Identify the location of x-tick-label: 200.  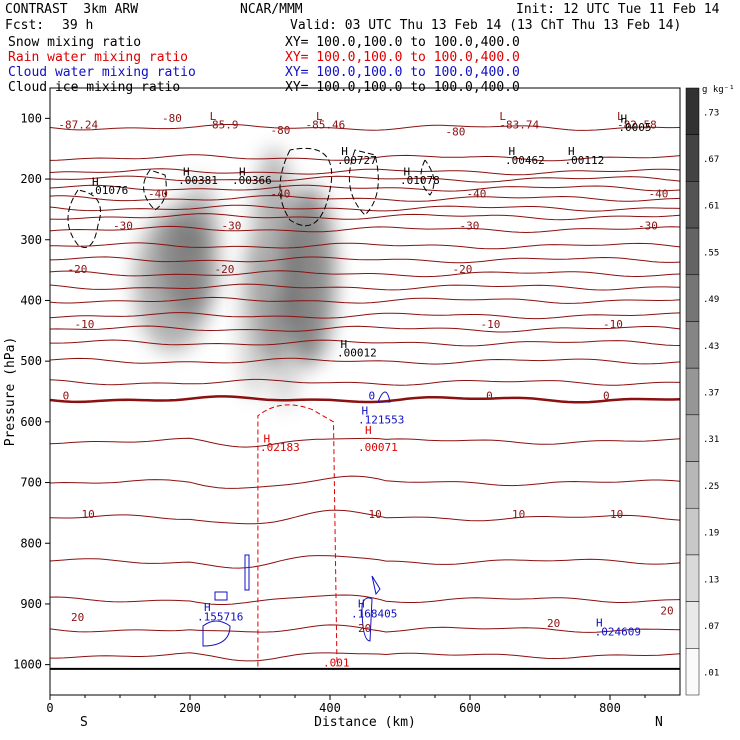
(190, 708).